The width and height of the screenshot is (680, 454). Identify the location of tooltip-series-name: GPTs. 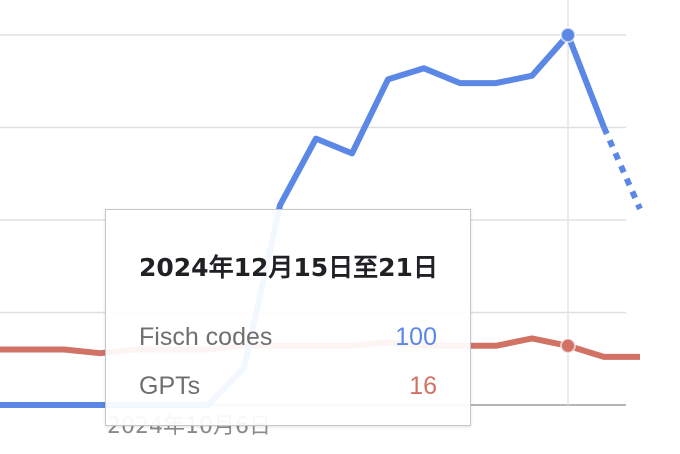
(170, 386).